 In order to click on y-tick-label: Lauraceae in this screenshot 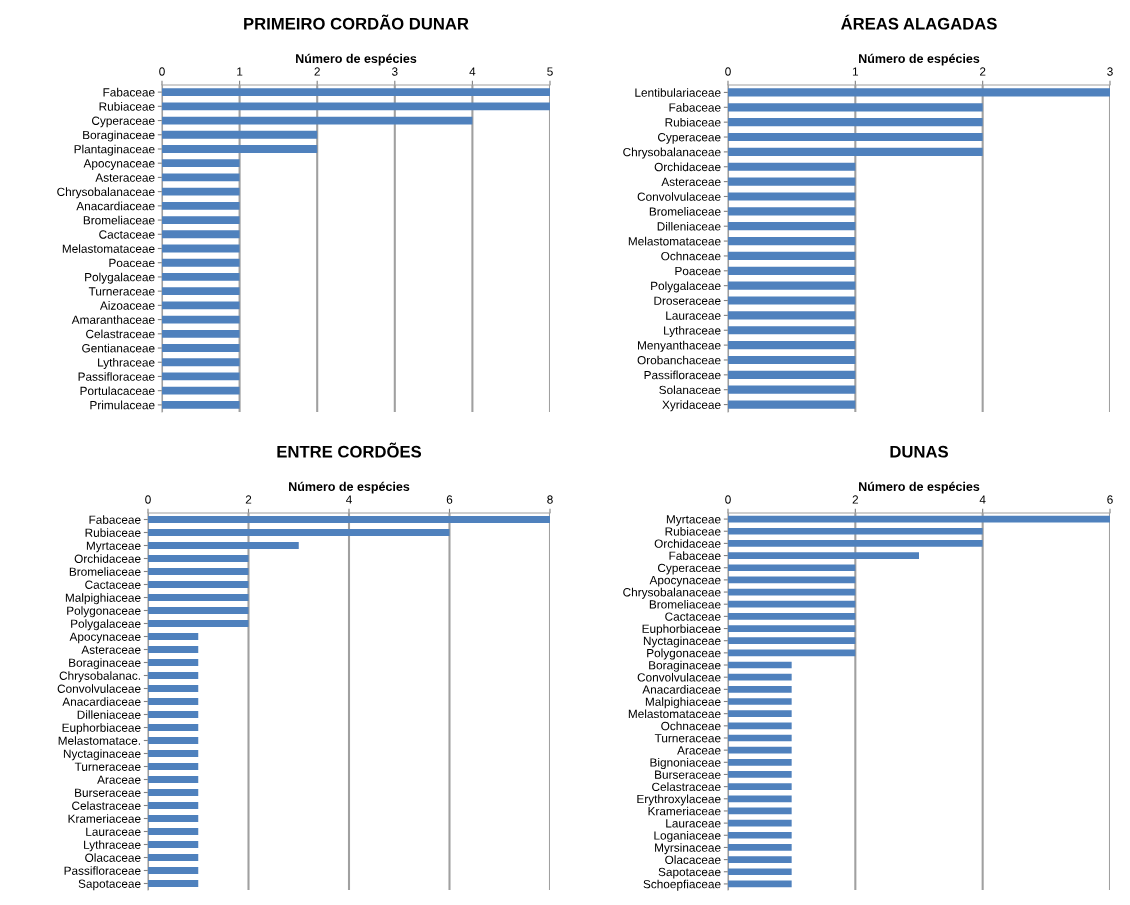, I will do `click(113, 831)`.